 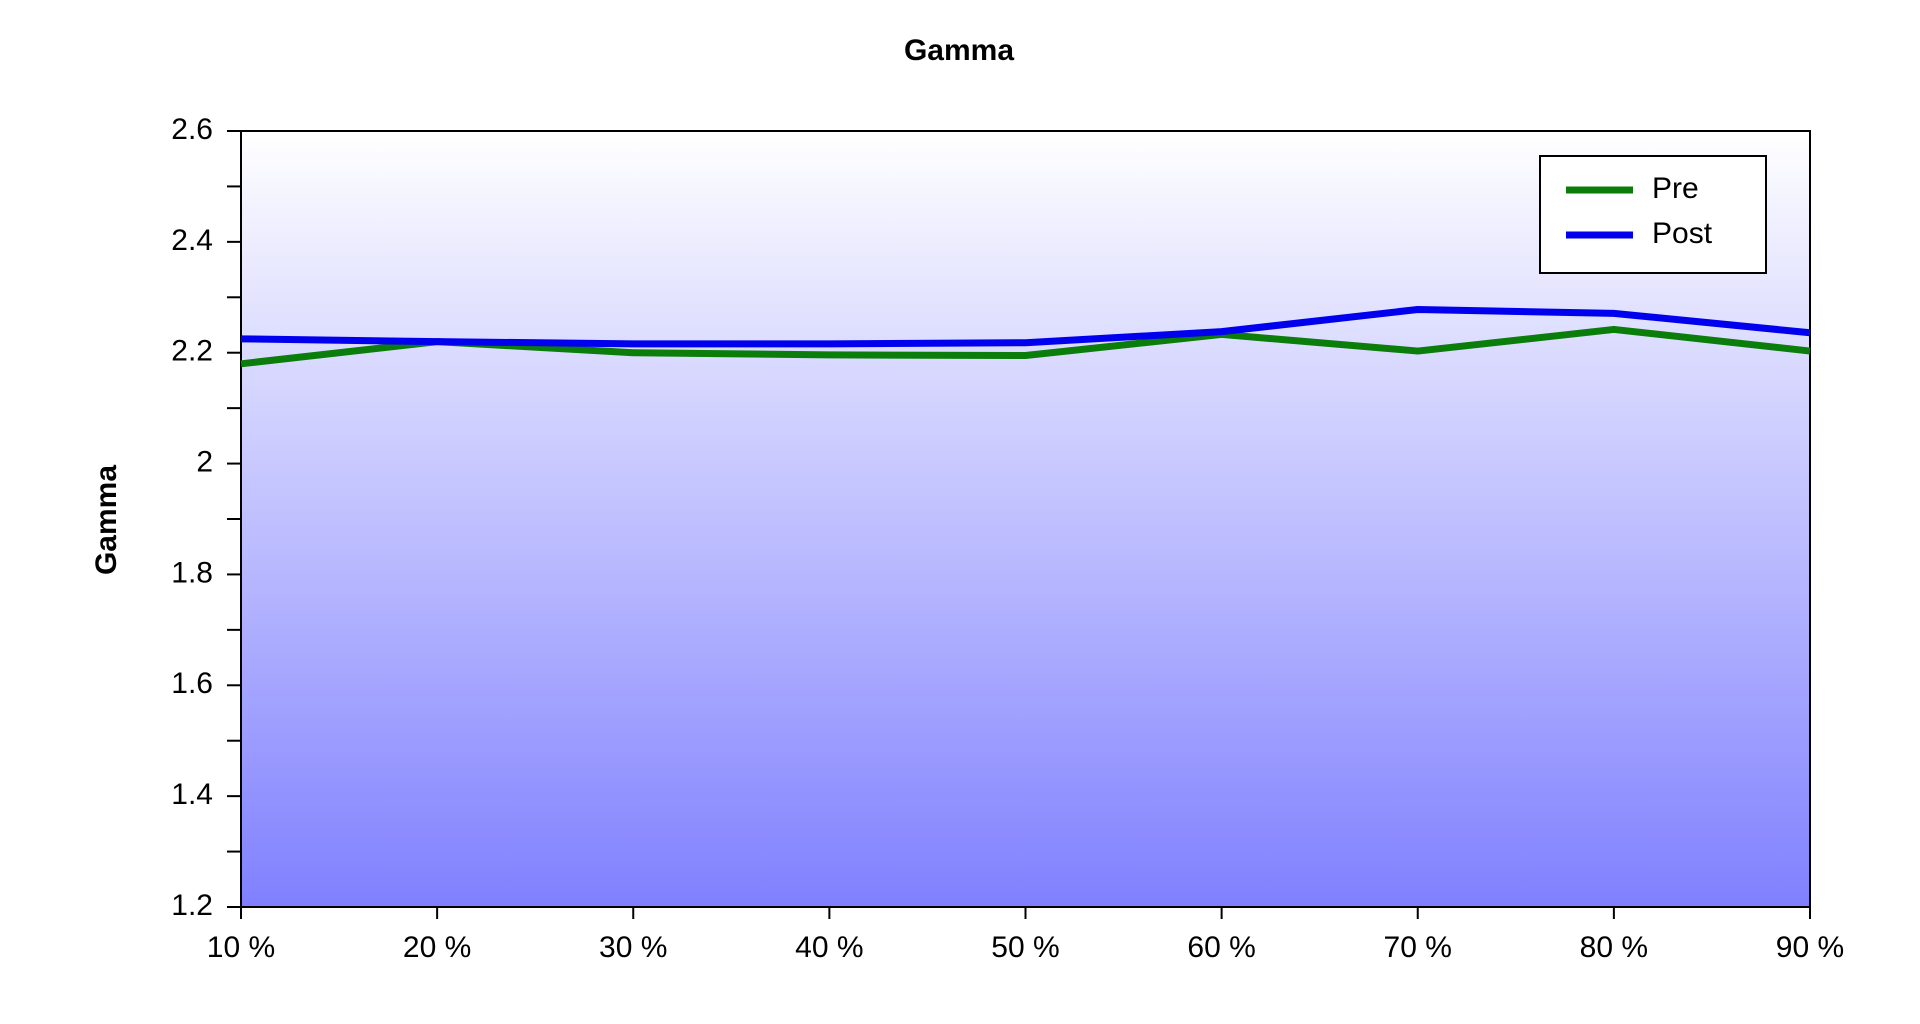 I want to click on legend-box, so click(x=1653, y=214).